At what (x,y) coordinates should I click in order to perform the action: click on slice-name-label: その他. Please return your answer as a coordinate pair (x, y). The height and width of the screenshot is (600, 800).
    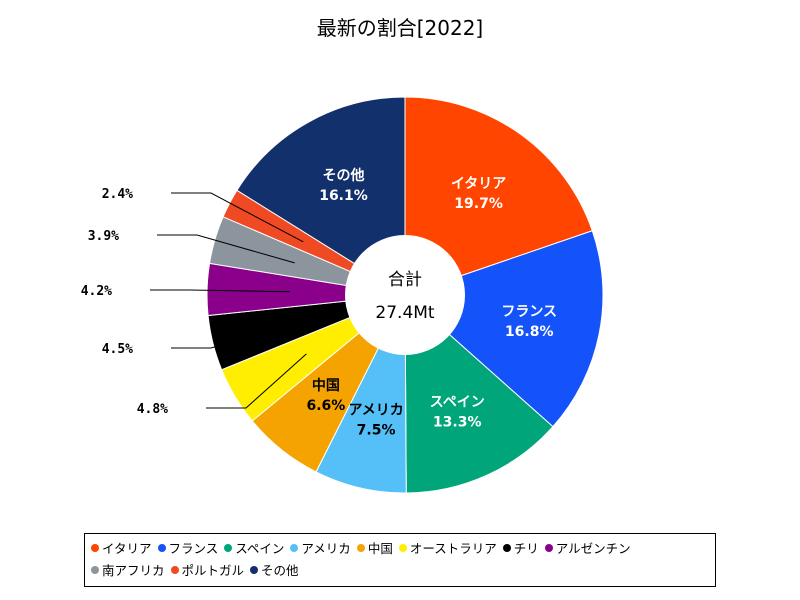
    Looking at the image, I should click on (344, 175).